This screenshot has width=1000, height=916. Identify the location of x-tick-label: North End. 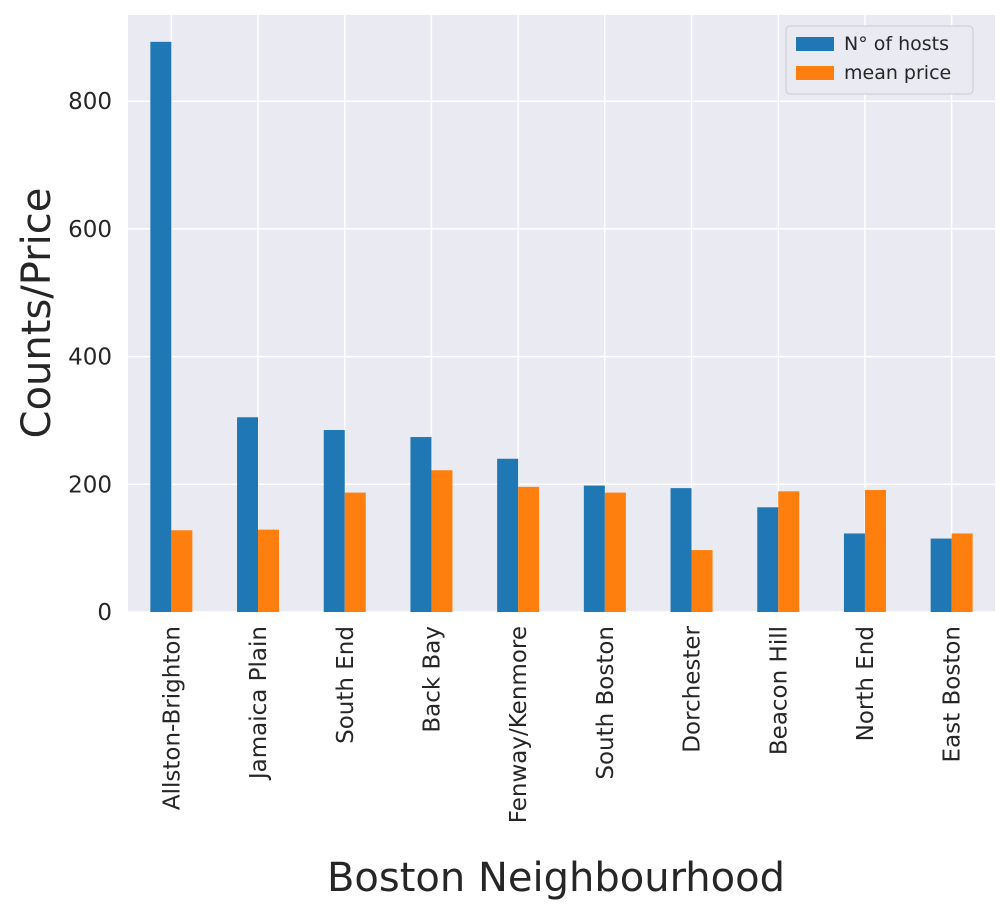
(866, 683).